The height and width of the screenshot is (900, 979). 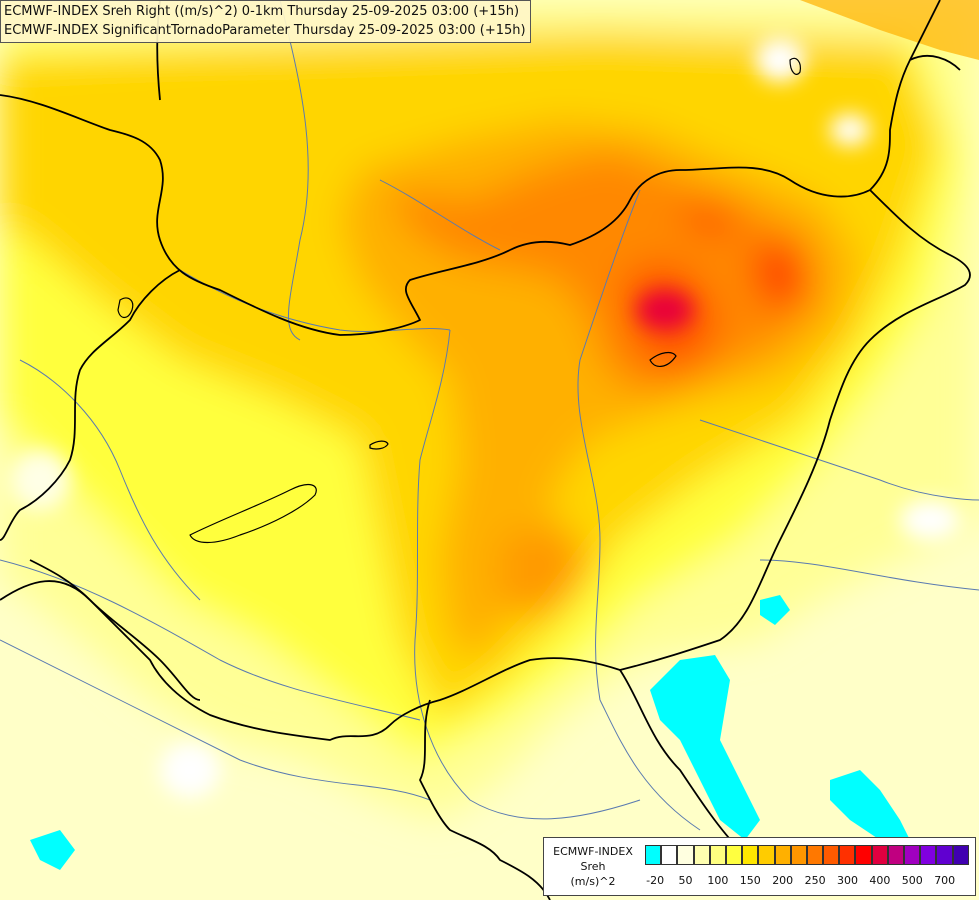 I want to click on legend-unit: (m/s)^2, so click(x=593, y=881).